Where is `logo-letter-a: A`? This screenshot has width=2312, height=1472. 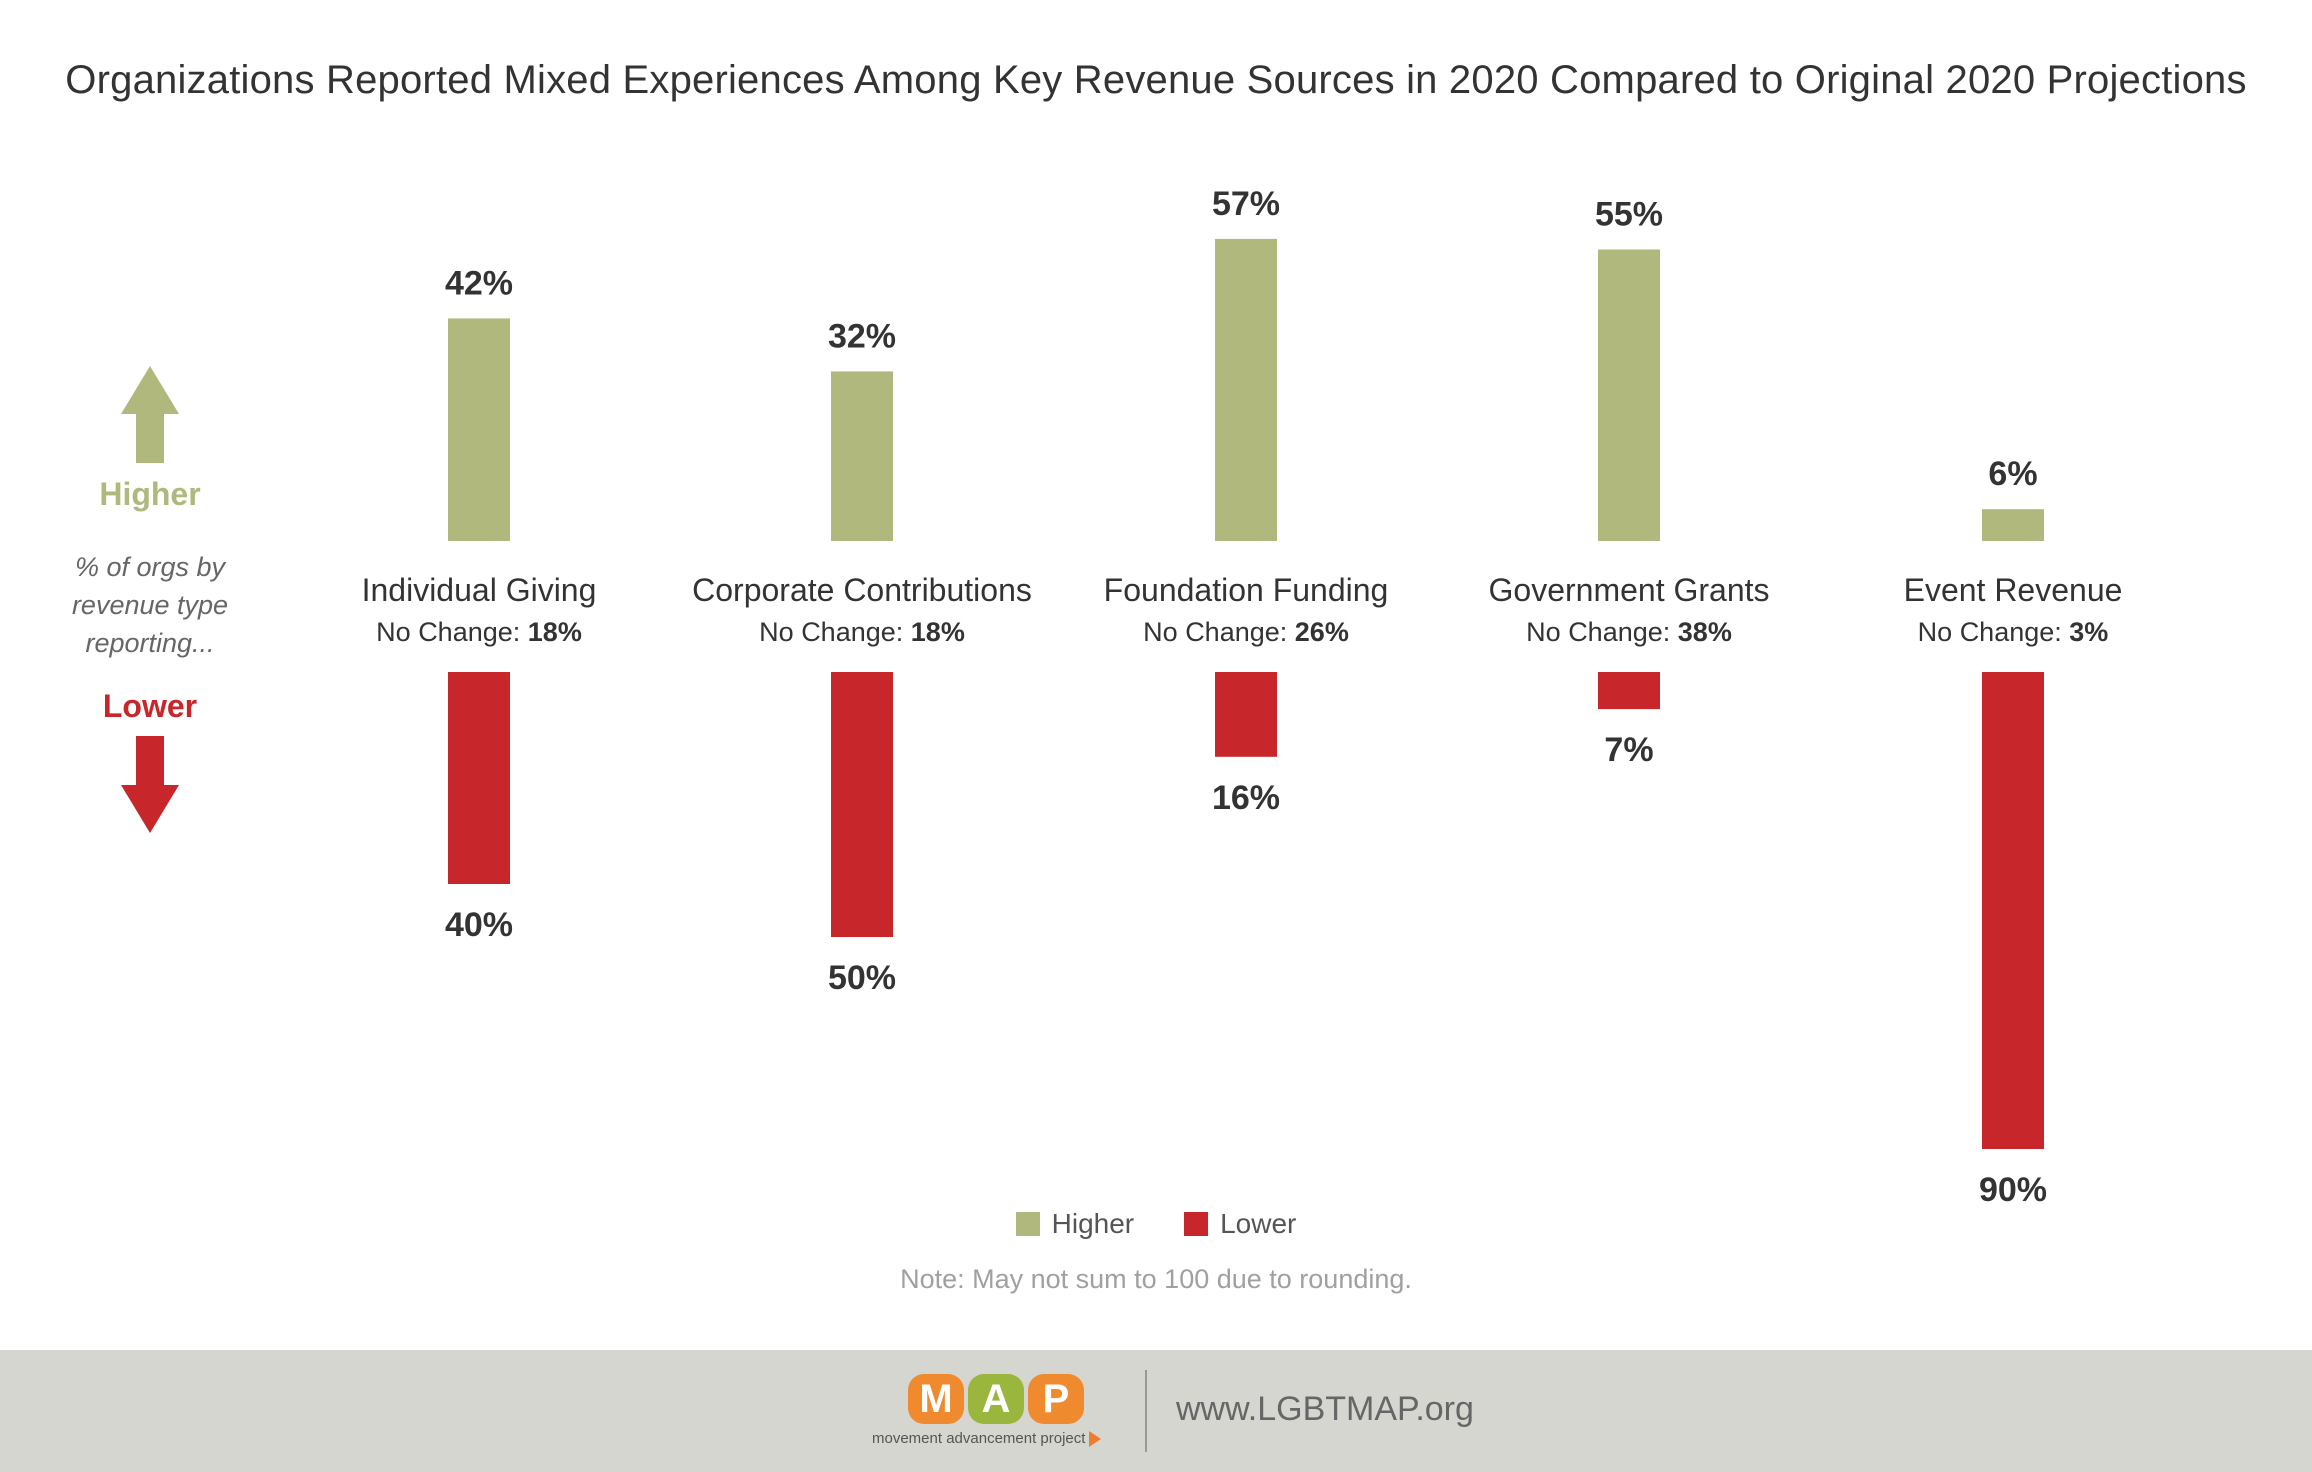
logo-letter-a: A is located at coordinates (996, 1399).